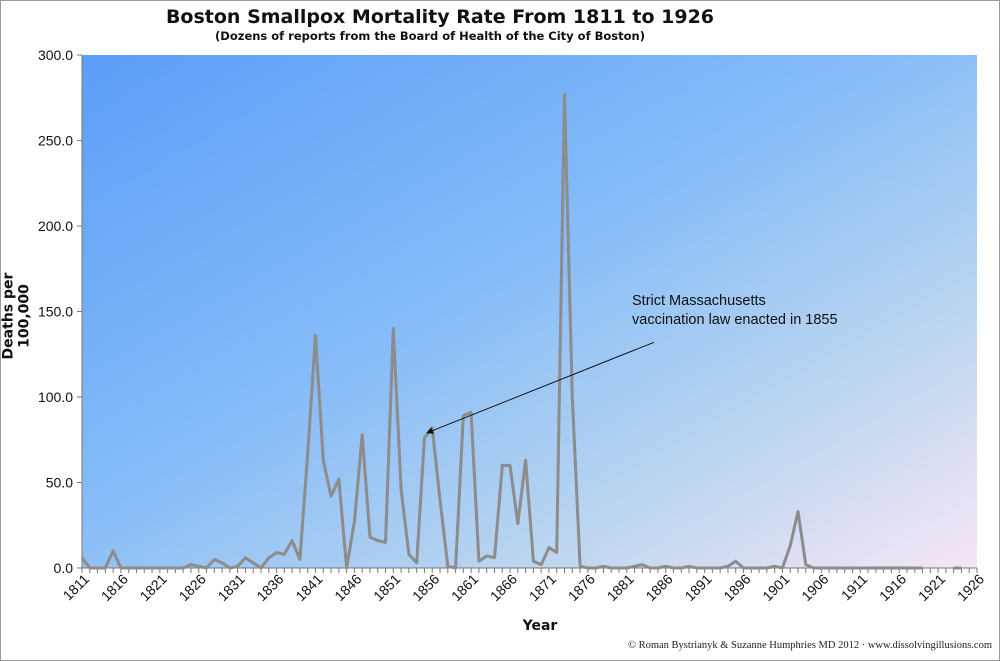  I want to click on x-tick-label: 1826, so click(192, 587).